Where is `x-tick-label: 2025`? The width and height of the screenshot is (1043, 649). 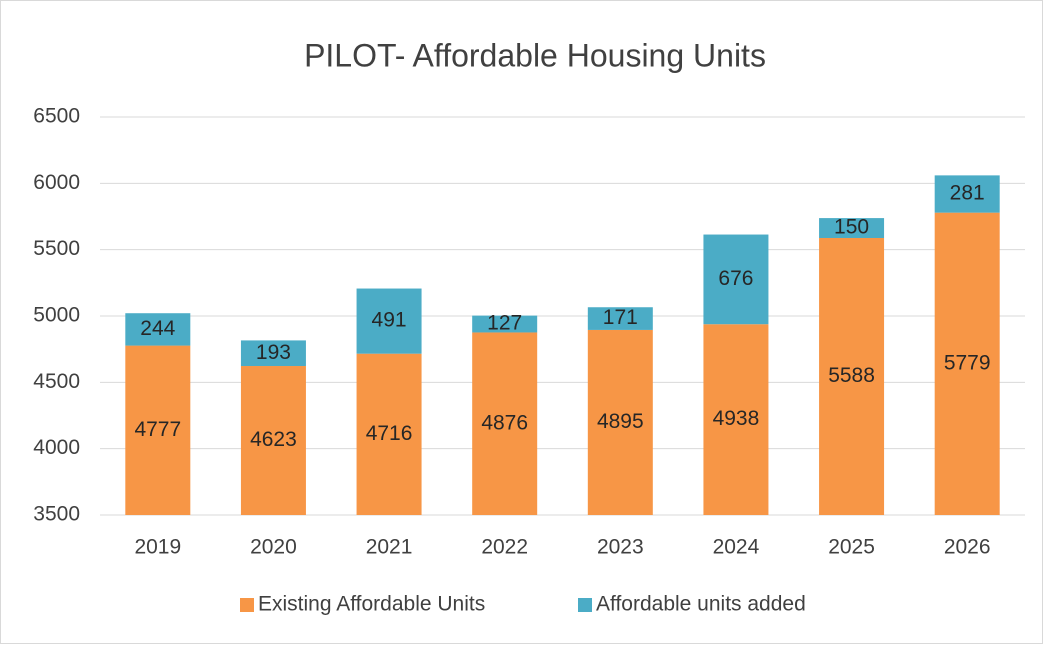 x-tick-label: 2025 is located at coordinates (851, 547).